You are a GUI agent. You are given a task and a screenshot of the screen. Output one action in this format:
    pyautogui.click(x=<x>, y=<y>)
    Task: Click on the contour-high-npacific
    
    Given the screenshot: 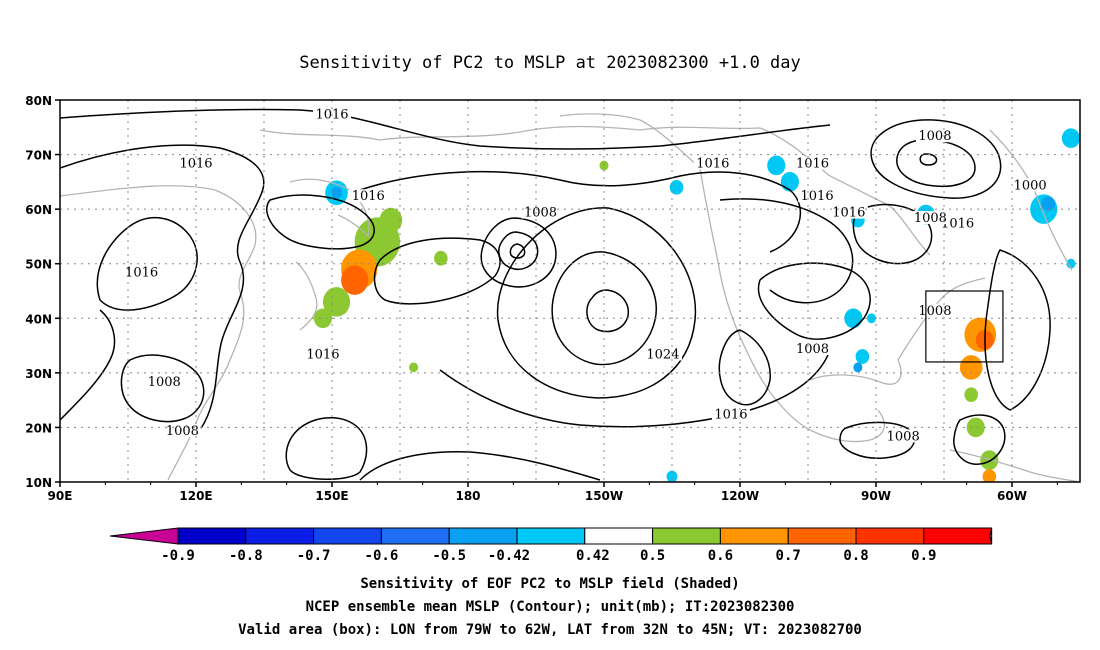 What is the action you would take?
    pyautogui.click(x=596, y=303)
    